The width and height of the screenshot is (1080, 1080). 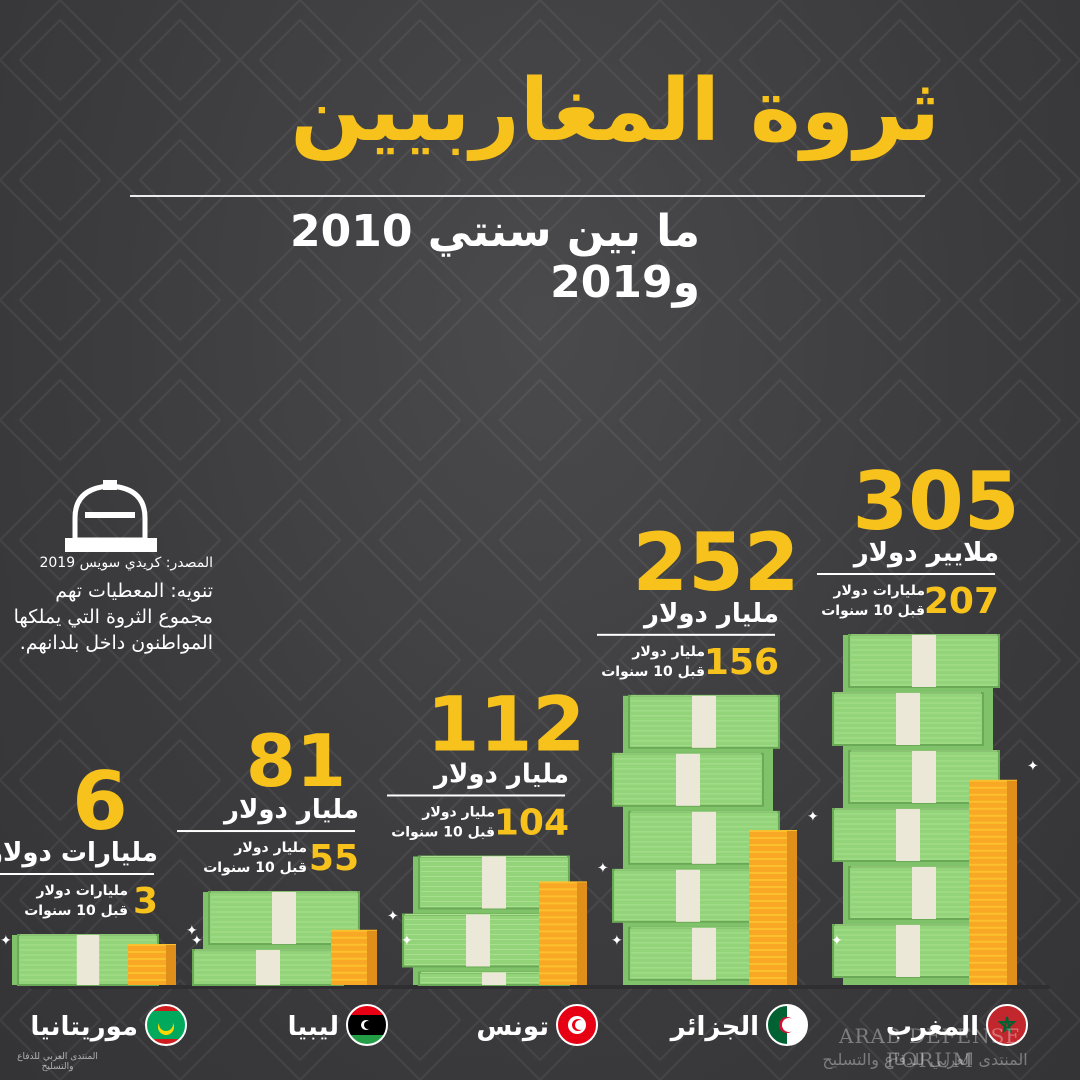 What do you see at coordinates (1007, 1025) in the screenshot?
I see `morocco-flag-icon` at bounding box center [1007, 1025].